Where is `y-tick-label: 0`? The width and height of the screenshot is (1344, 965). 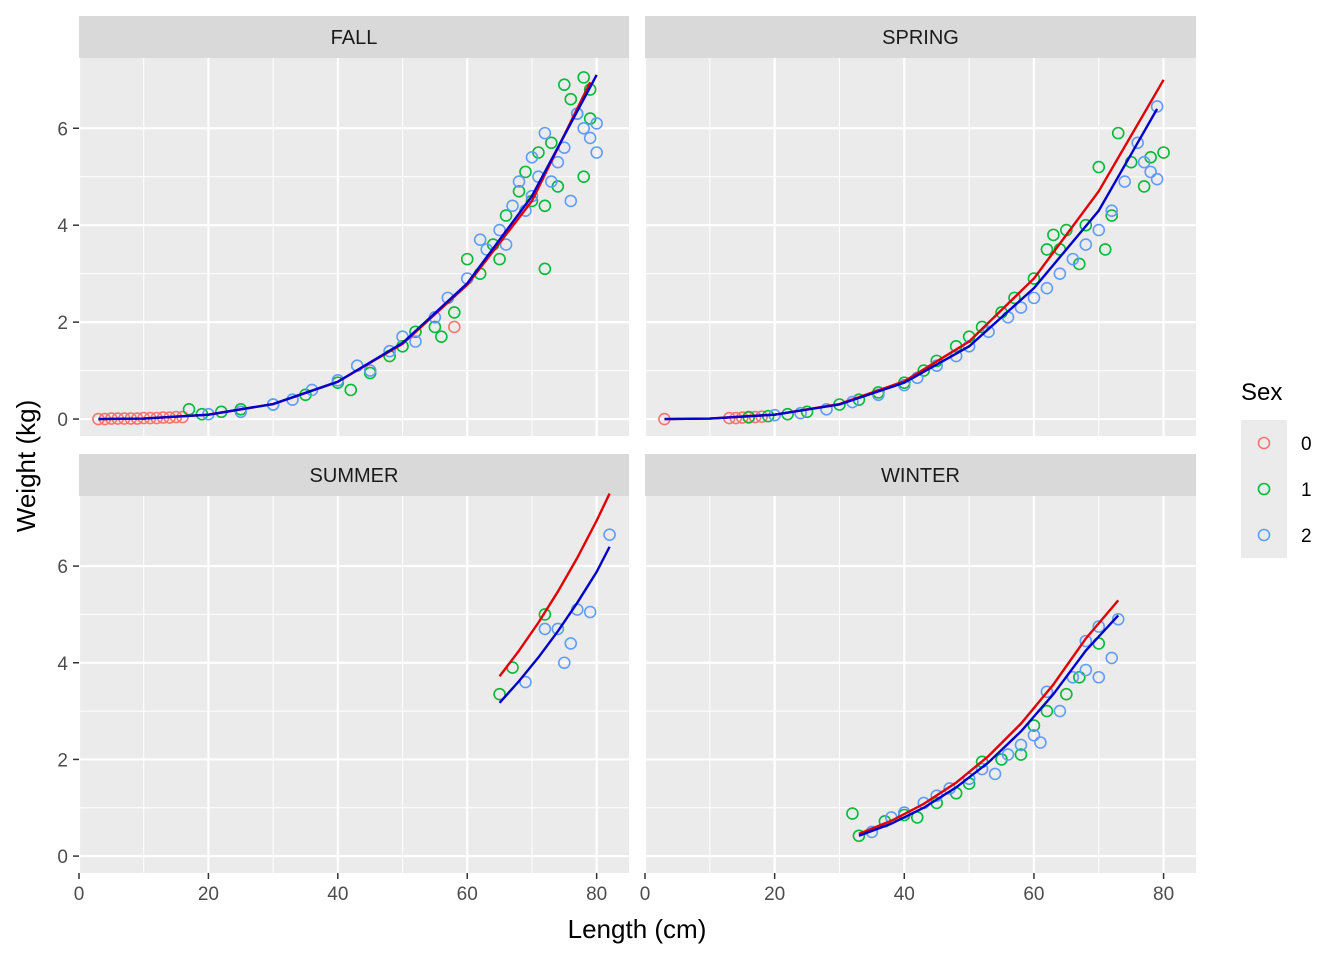
y-tick-label: 0 is located at coordinates (62, 420).